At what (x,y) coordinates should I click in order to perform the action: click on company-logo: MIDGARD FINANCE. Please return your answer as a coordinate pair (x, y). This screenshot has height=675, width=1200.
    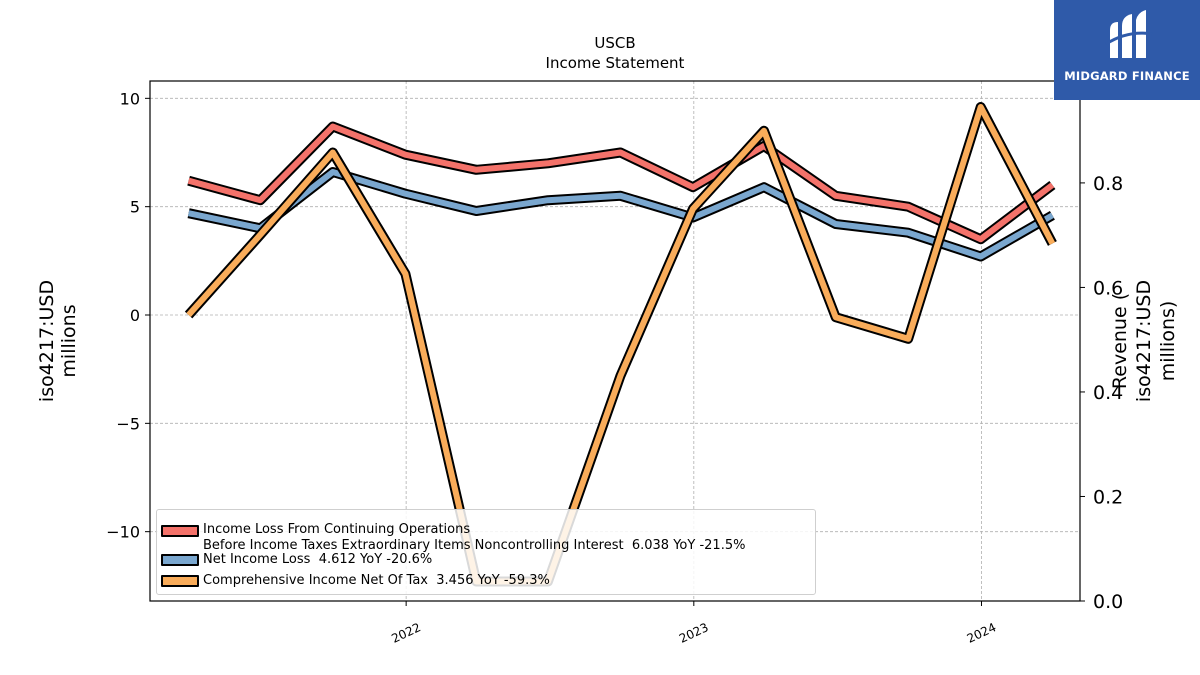
    Looking at the image, I should click on (1127, 50).